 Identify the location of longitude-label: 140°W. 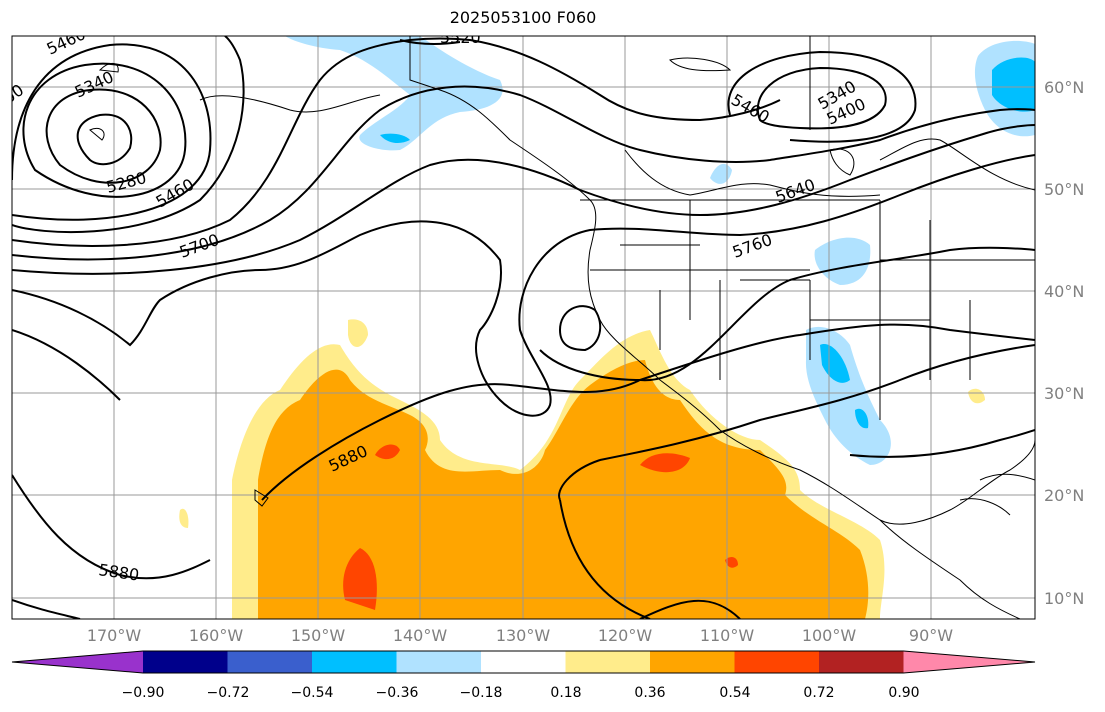
(420, 635).